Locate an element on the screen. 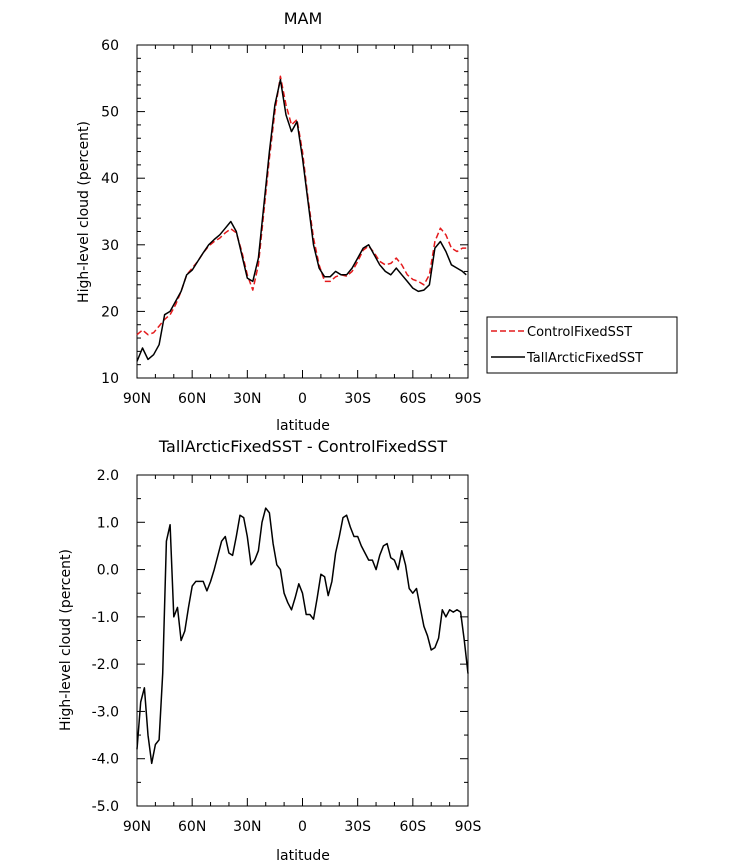  bottom-chart-title: TallArcticFixedSST - ControlFixedSST is located at coordinates (302, 446).